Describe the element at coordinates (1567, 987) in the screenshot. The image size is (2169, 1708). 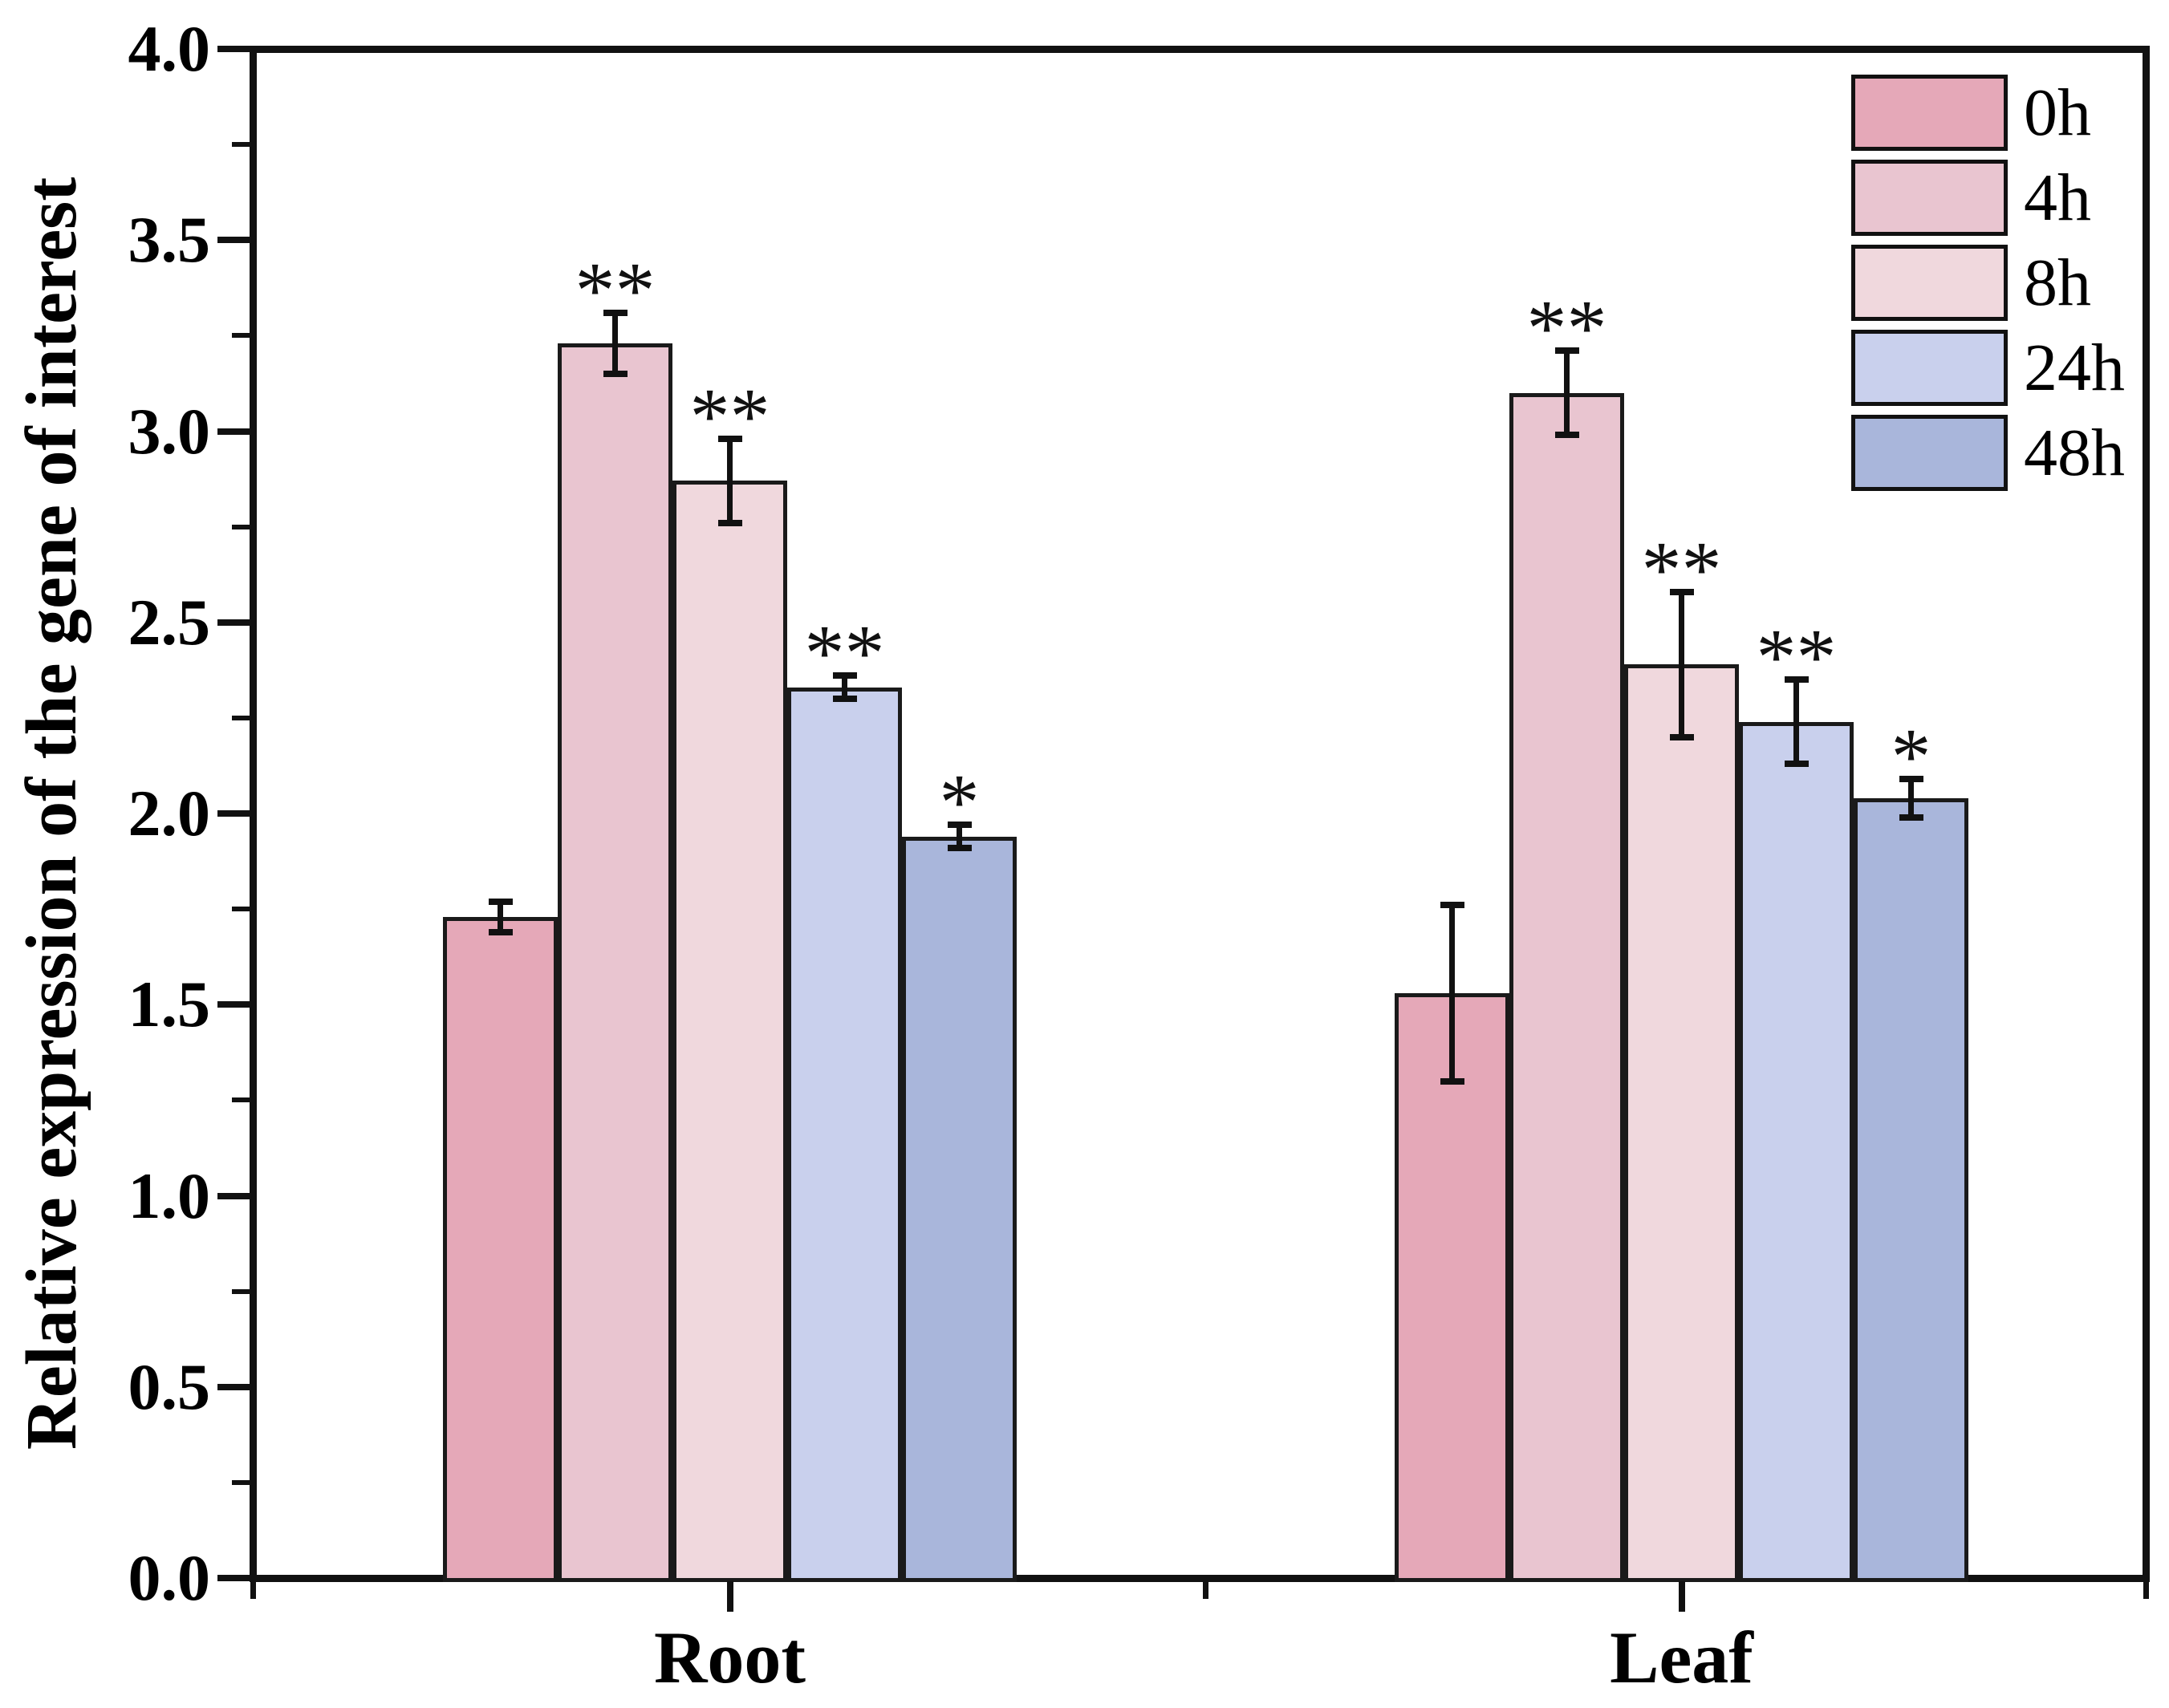
I see `bar-leaf-4h` at that location.